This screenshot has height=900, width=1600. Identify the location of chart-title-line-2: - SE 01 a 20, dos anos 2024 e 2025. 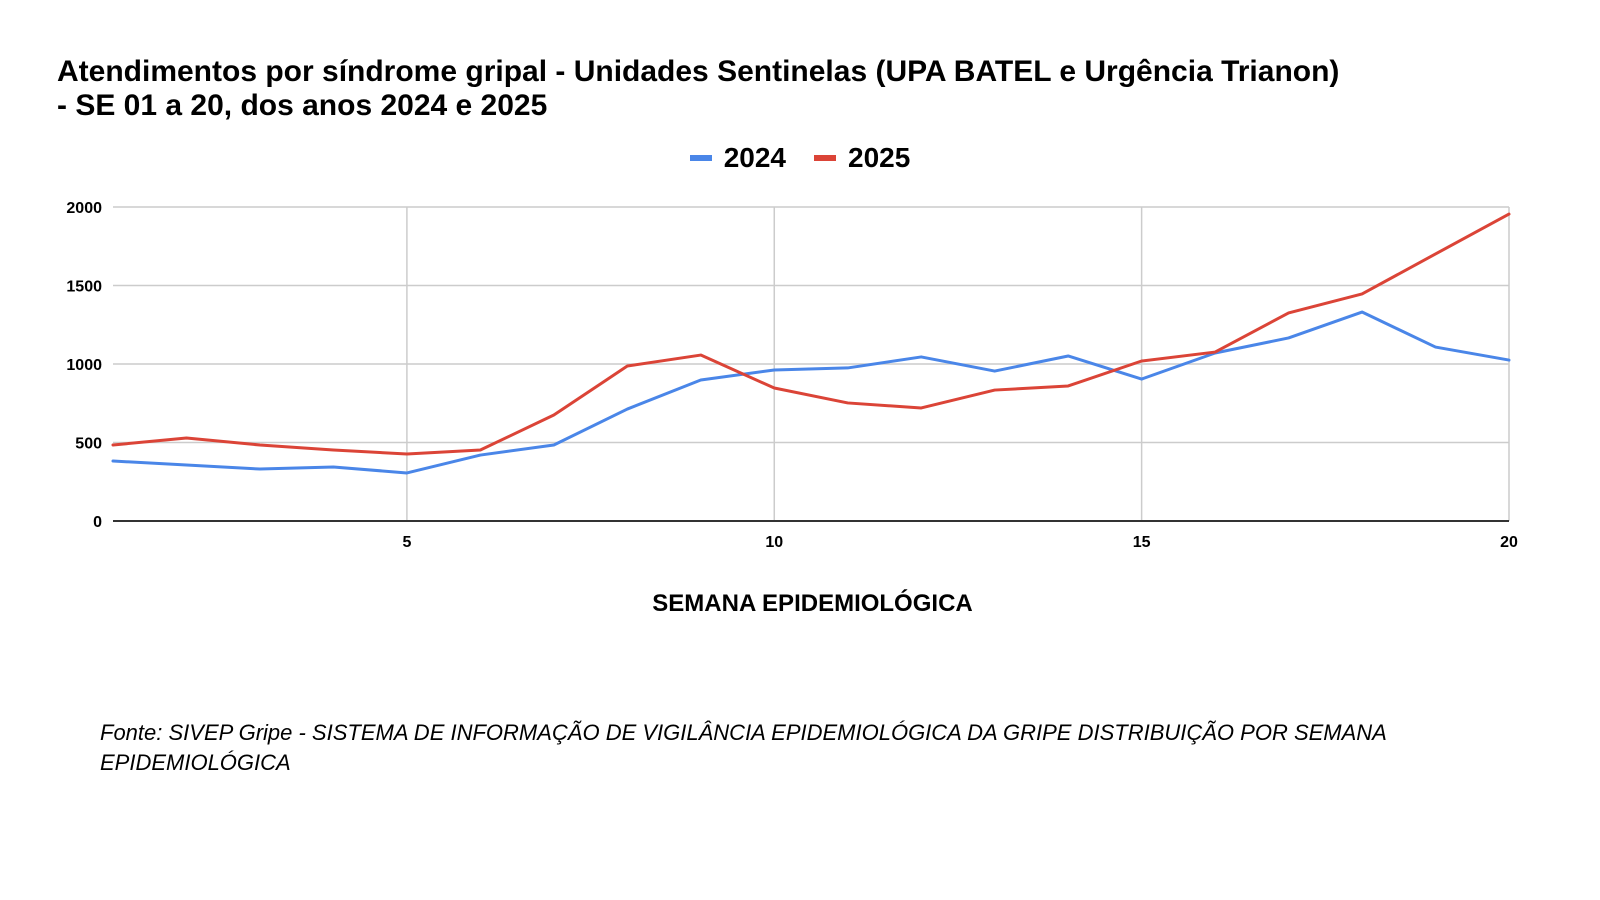
(302, 105).